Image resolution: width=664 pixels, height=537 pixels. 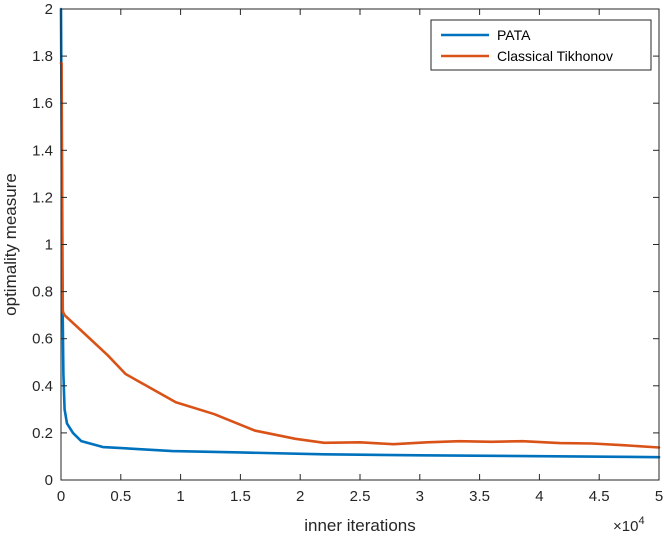 I want to click on x-tick-label: 2.5, so click(x=360, y=496).